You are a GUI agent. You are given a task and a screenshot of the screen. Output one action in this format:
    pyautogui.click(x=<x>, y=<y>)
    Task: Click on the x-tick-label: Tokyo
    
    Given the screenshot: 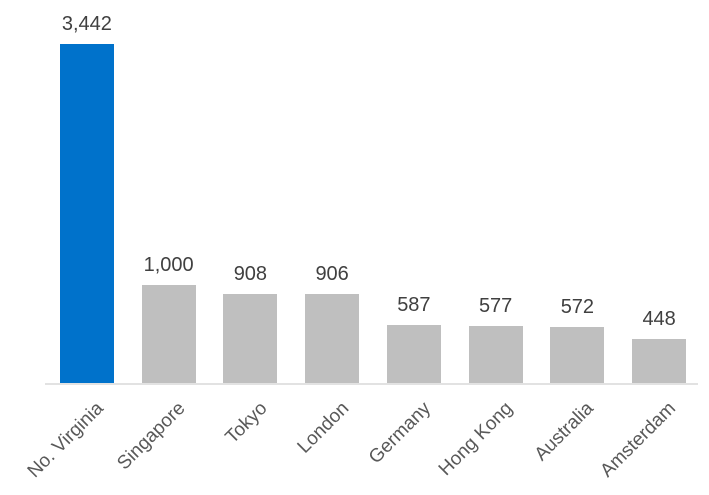 What is the action you would take?
    pyautogui.click(x=246, y=423)
    